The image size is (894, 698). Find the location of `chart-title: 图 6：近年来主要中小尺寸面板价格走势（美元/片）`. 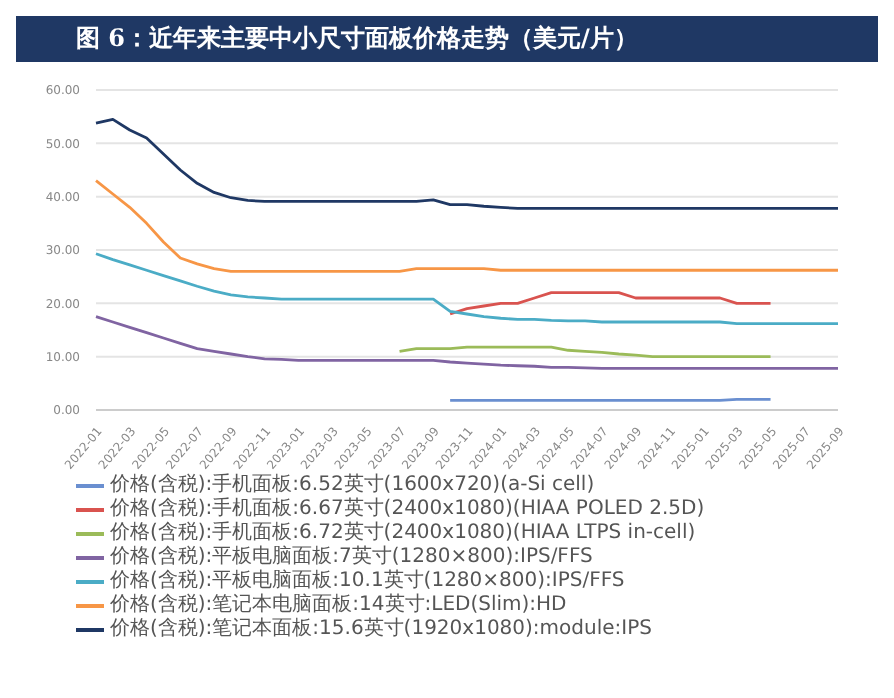

chart-title: 图 6：近年来主要中小尺寸面板价格走势（美元/片） is located at coordinates (447, 39).